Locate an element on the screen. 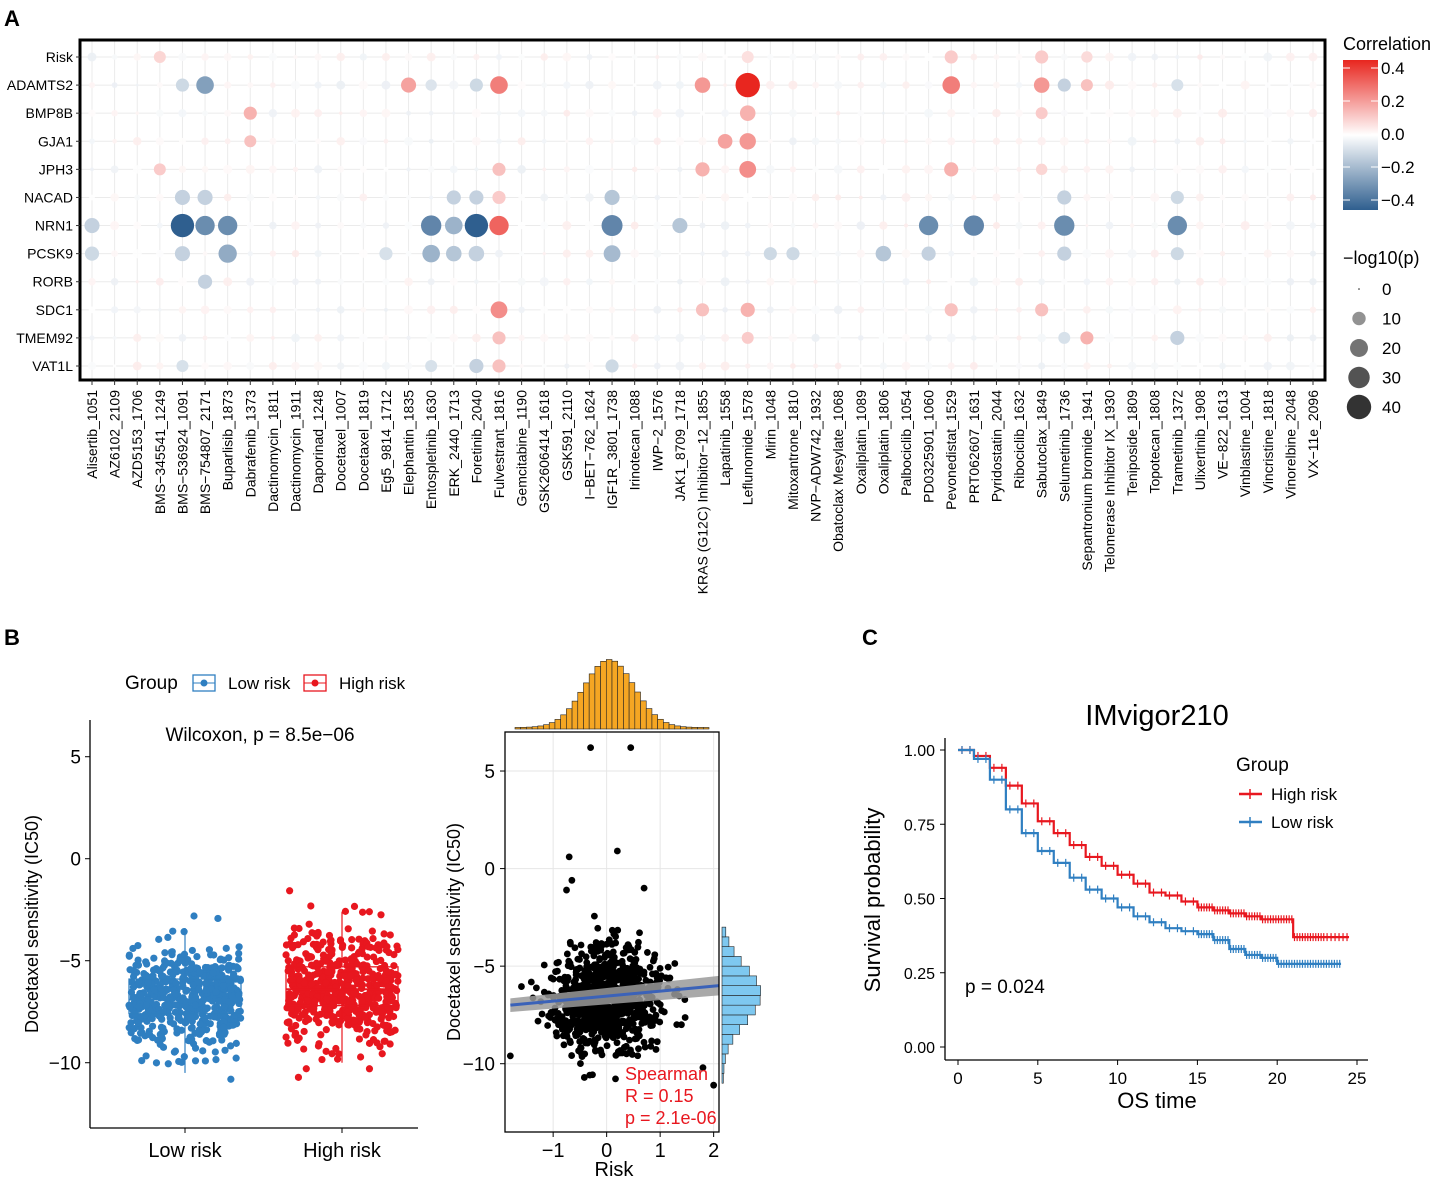 This screenshot has height=1178, width=1448. x-tick-label: 5 is located at coordinates (1037, 1078).